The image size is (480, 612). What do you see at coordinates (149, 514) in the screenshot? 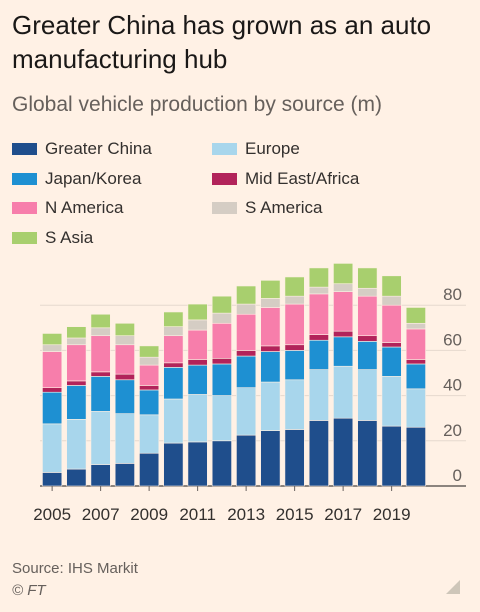
I see `x-tick-label: 2009` at bounding box center [149, 514].